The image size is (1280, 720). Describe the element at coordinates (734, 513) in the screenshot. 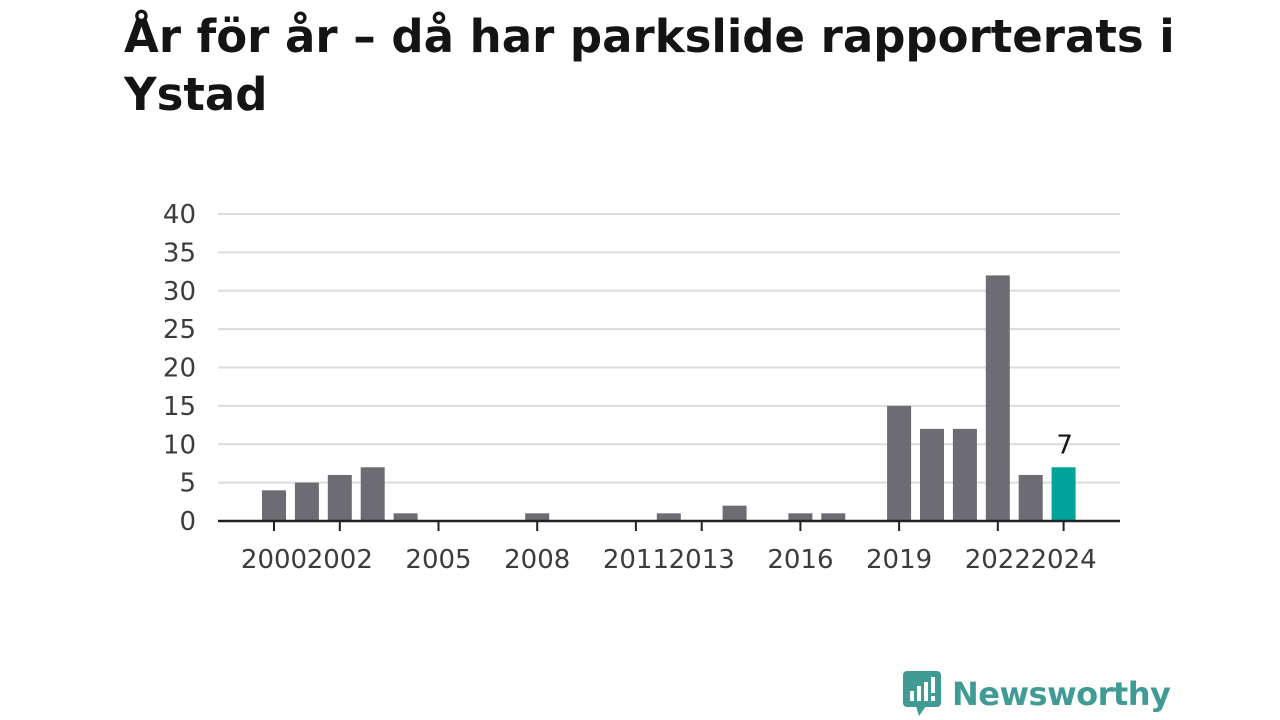

I see `bar-2014` at that location.